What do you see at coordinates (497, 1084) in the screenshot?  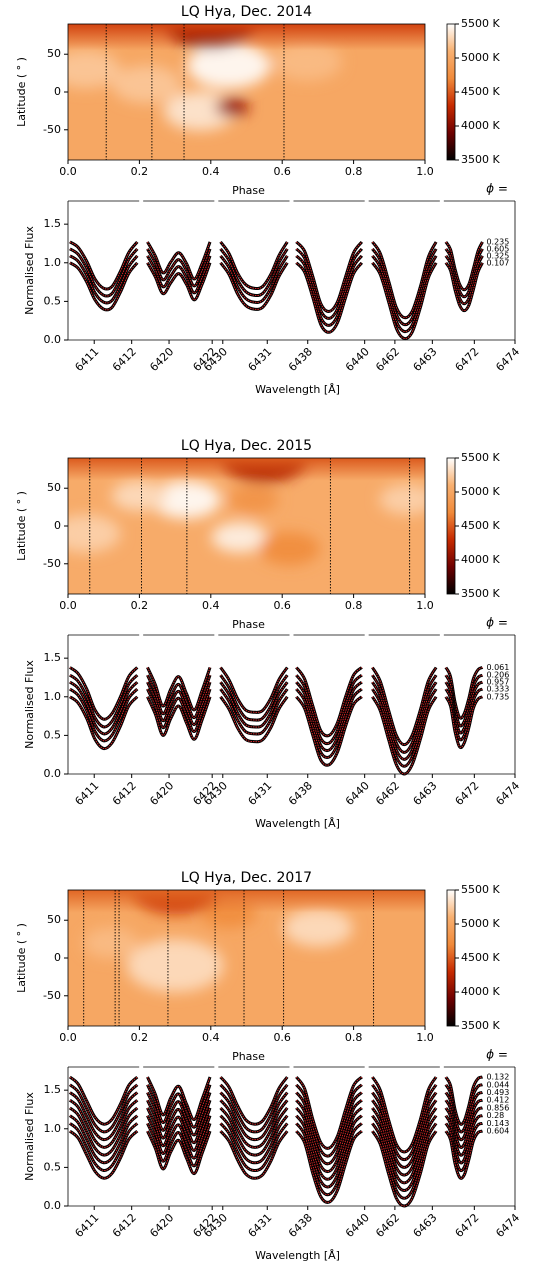 I see `phase-label: 0.044` at bounding box center [497, 1084].